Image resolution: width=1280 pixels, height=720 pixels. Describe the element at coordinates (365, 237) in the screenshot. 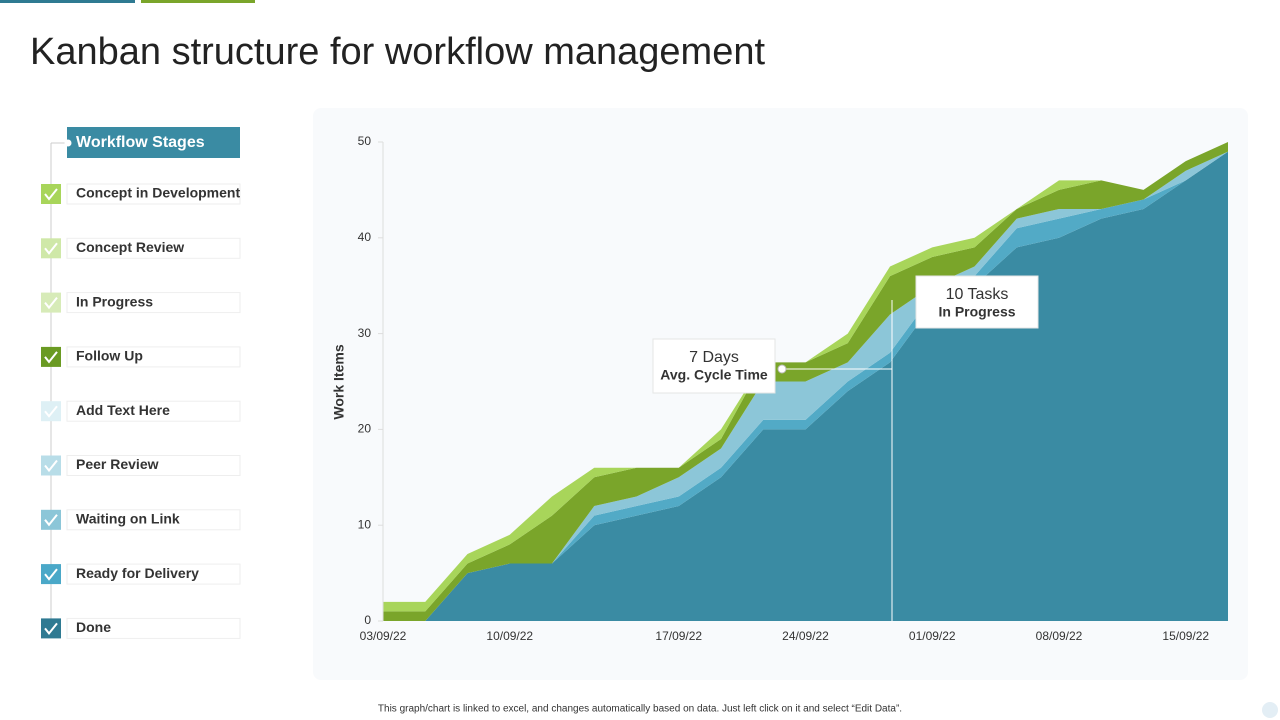

I see `y-tick-label: 40` at that location.